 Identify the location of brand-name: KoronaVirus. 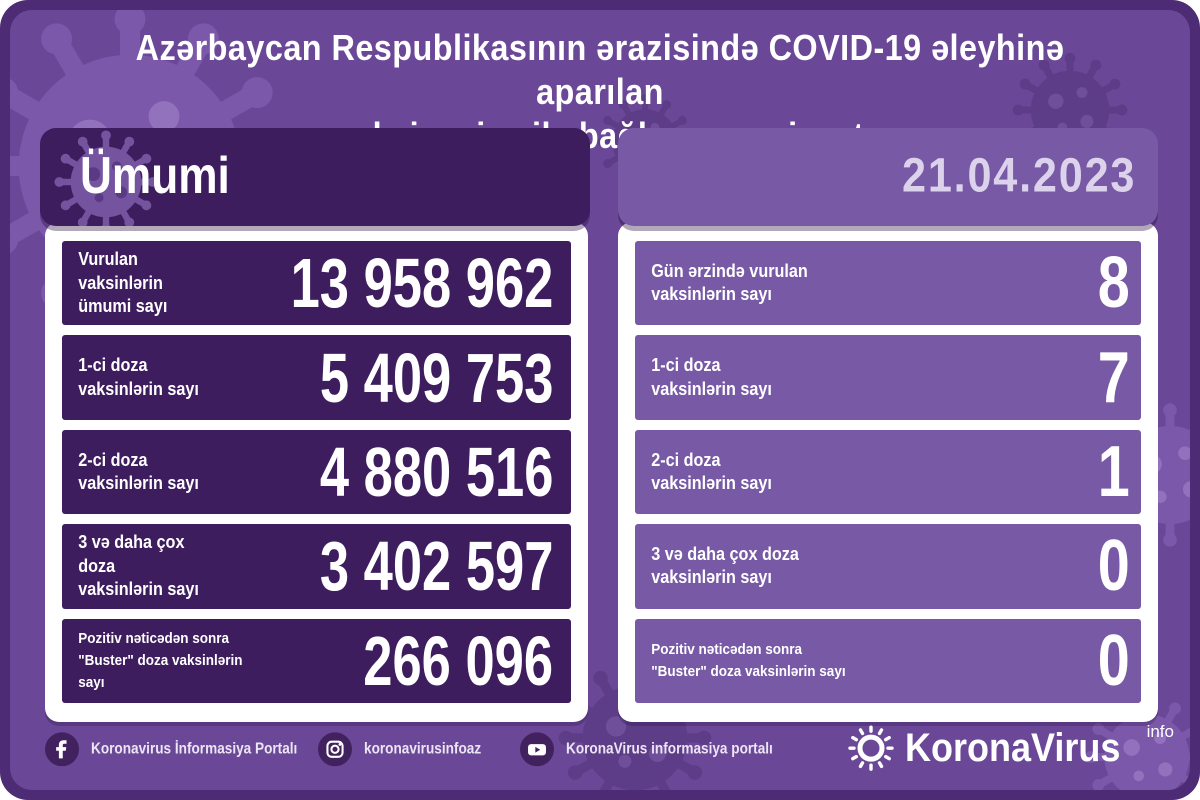
(1013, 748).